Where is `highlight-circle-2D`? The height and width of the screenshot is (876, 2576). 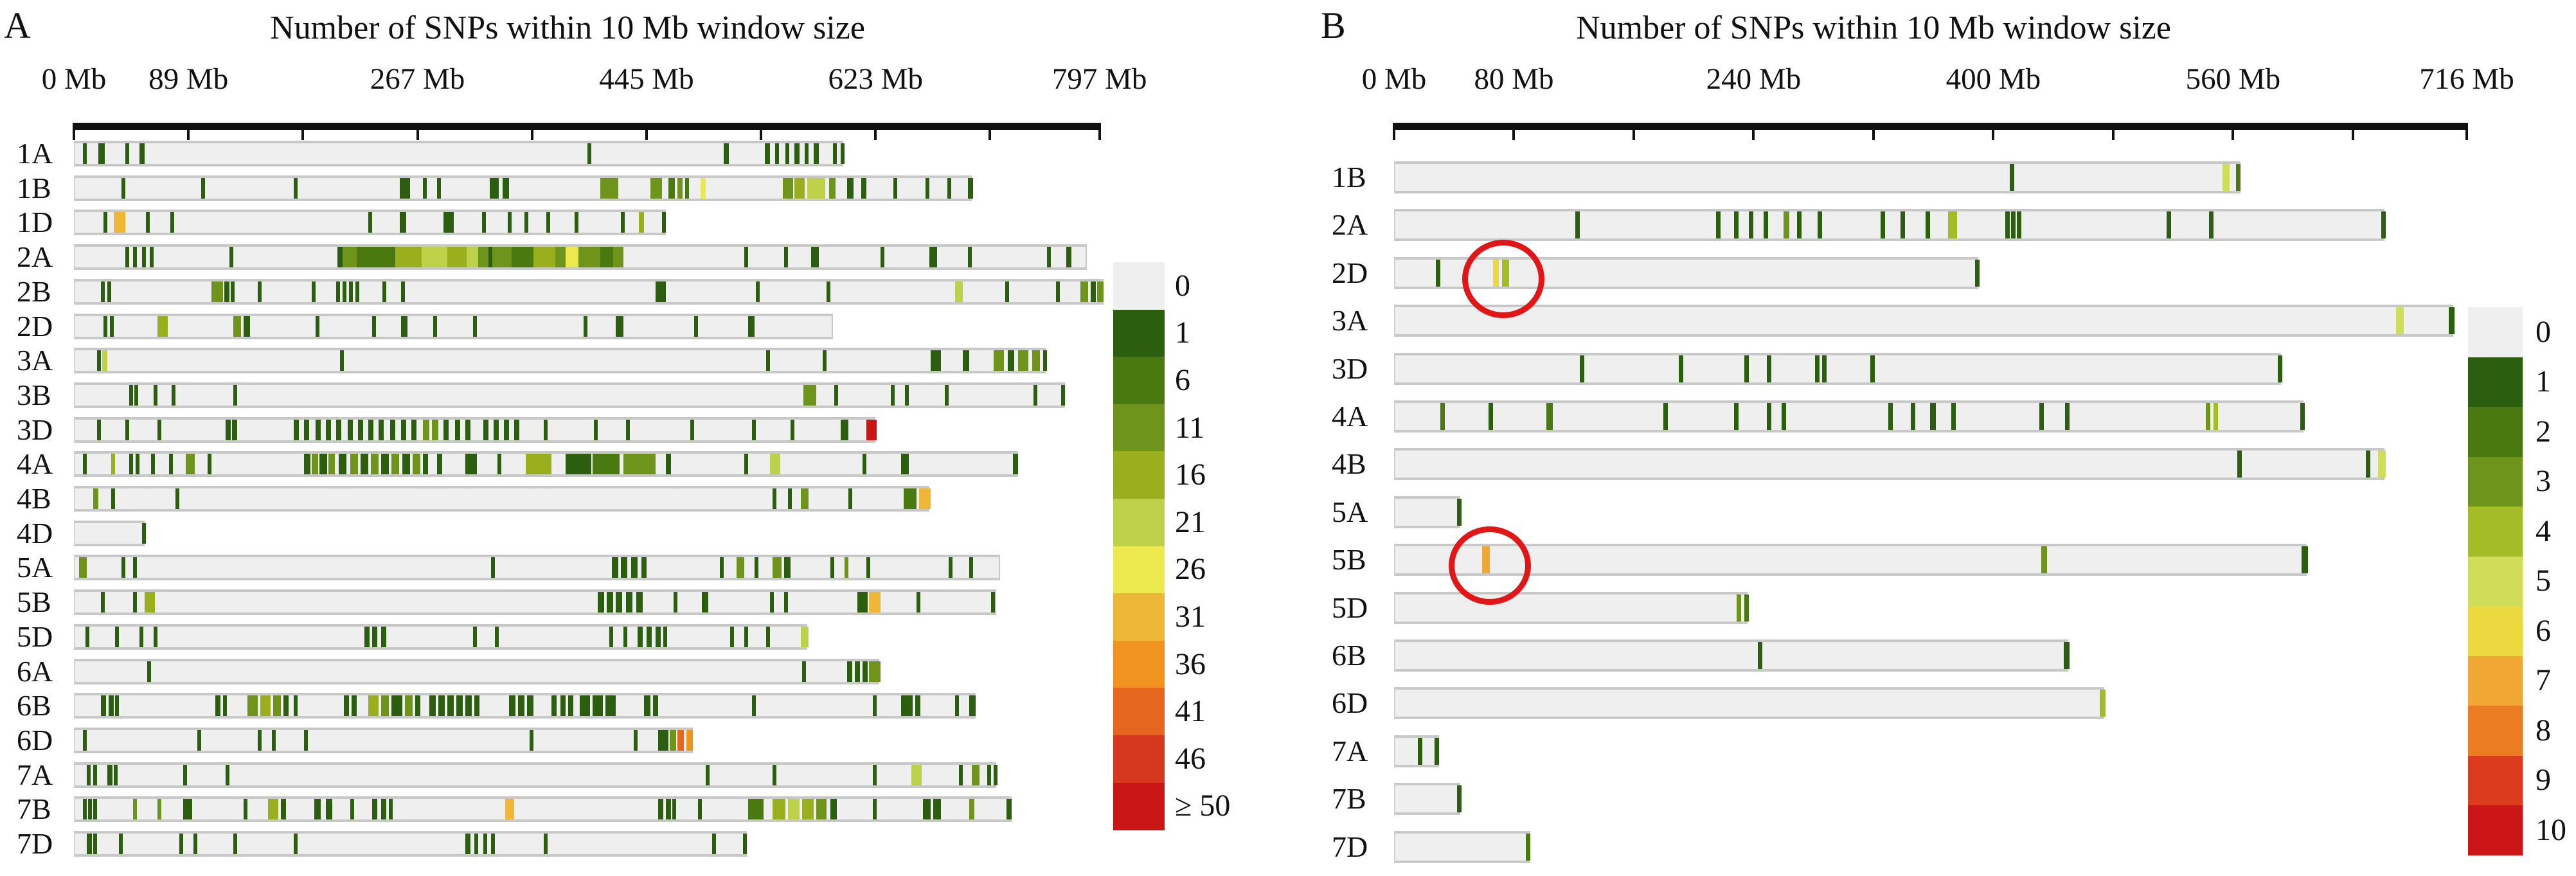
highlight-circle-2D is located at coordinates (1503, 278).